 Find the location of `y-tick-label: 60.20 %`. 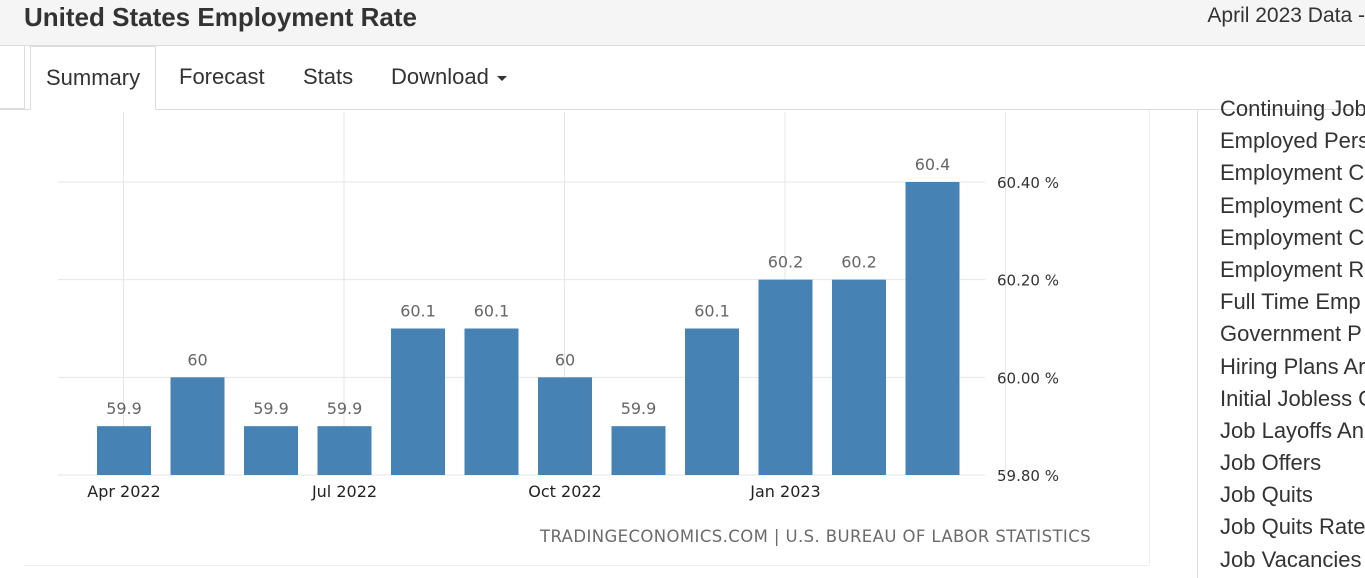

y-tick-label: 60.20 % is located at coordinates (1028, 281).